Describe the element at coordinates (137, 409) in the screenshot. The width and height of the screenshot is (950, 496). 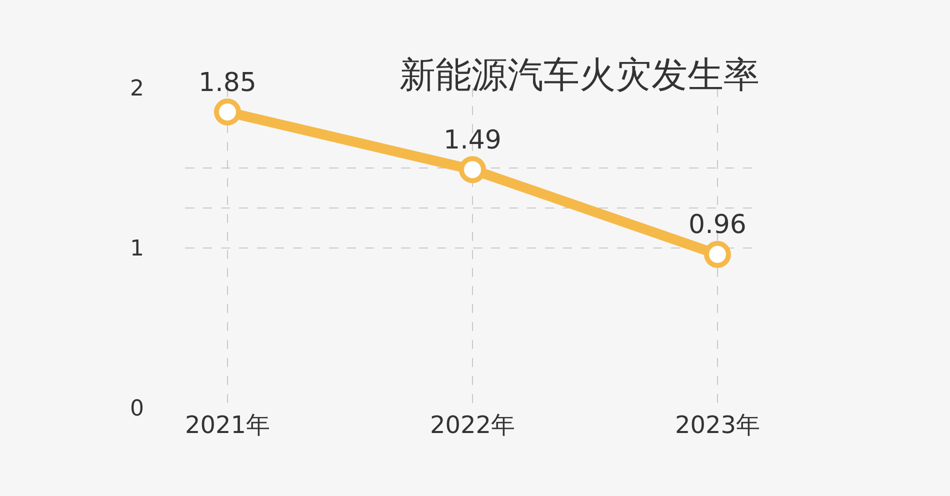
I see `y-tick-label: 0` at that location.